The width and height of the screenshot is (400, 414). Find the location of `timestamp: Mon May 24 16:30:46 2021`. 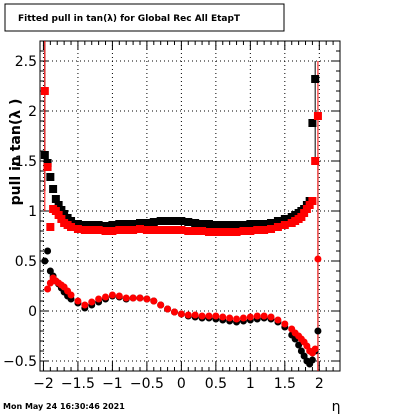

timestamp: Mon May 24 16:30:46 2021 is located at coordinates (64, 406).